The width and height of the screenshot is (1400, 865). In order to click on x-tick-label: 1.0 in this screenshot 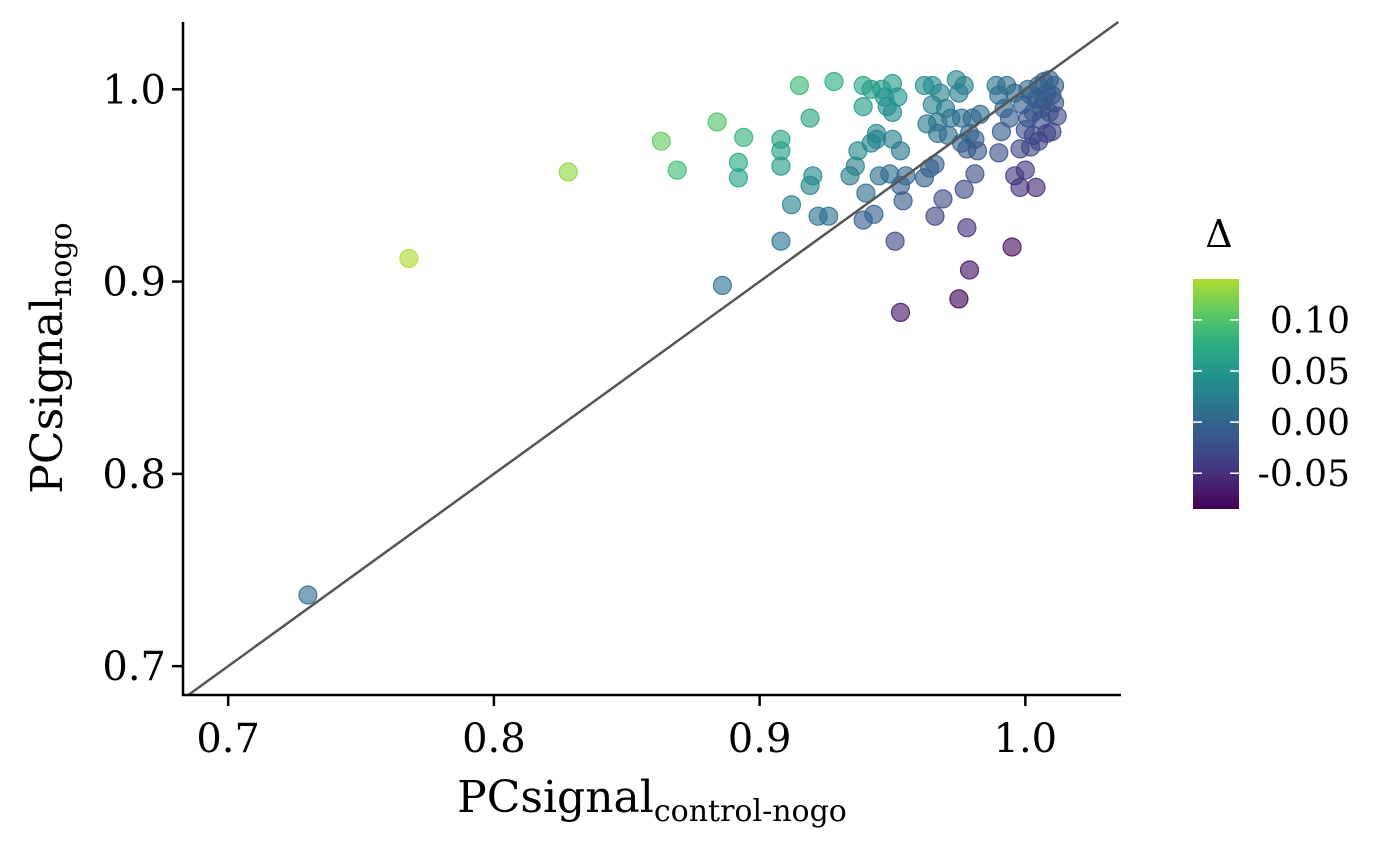, I will do `click(1026, 739)`.